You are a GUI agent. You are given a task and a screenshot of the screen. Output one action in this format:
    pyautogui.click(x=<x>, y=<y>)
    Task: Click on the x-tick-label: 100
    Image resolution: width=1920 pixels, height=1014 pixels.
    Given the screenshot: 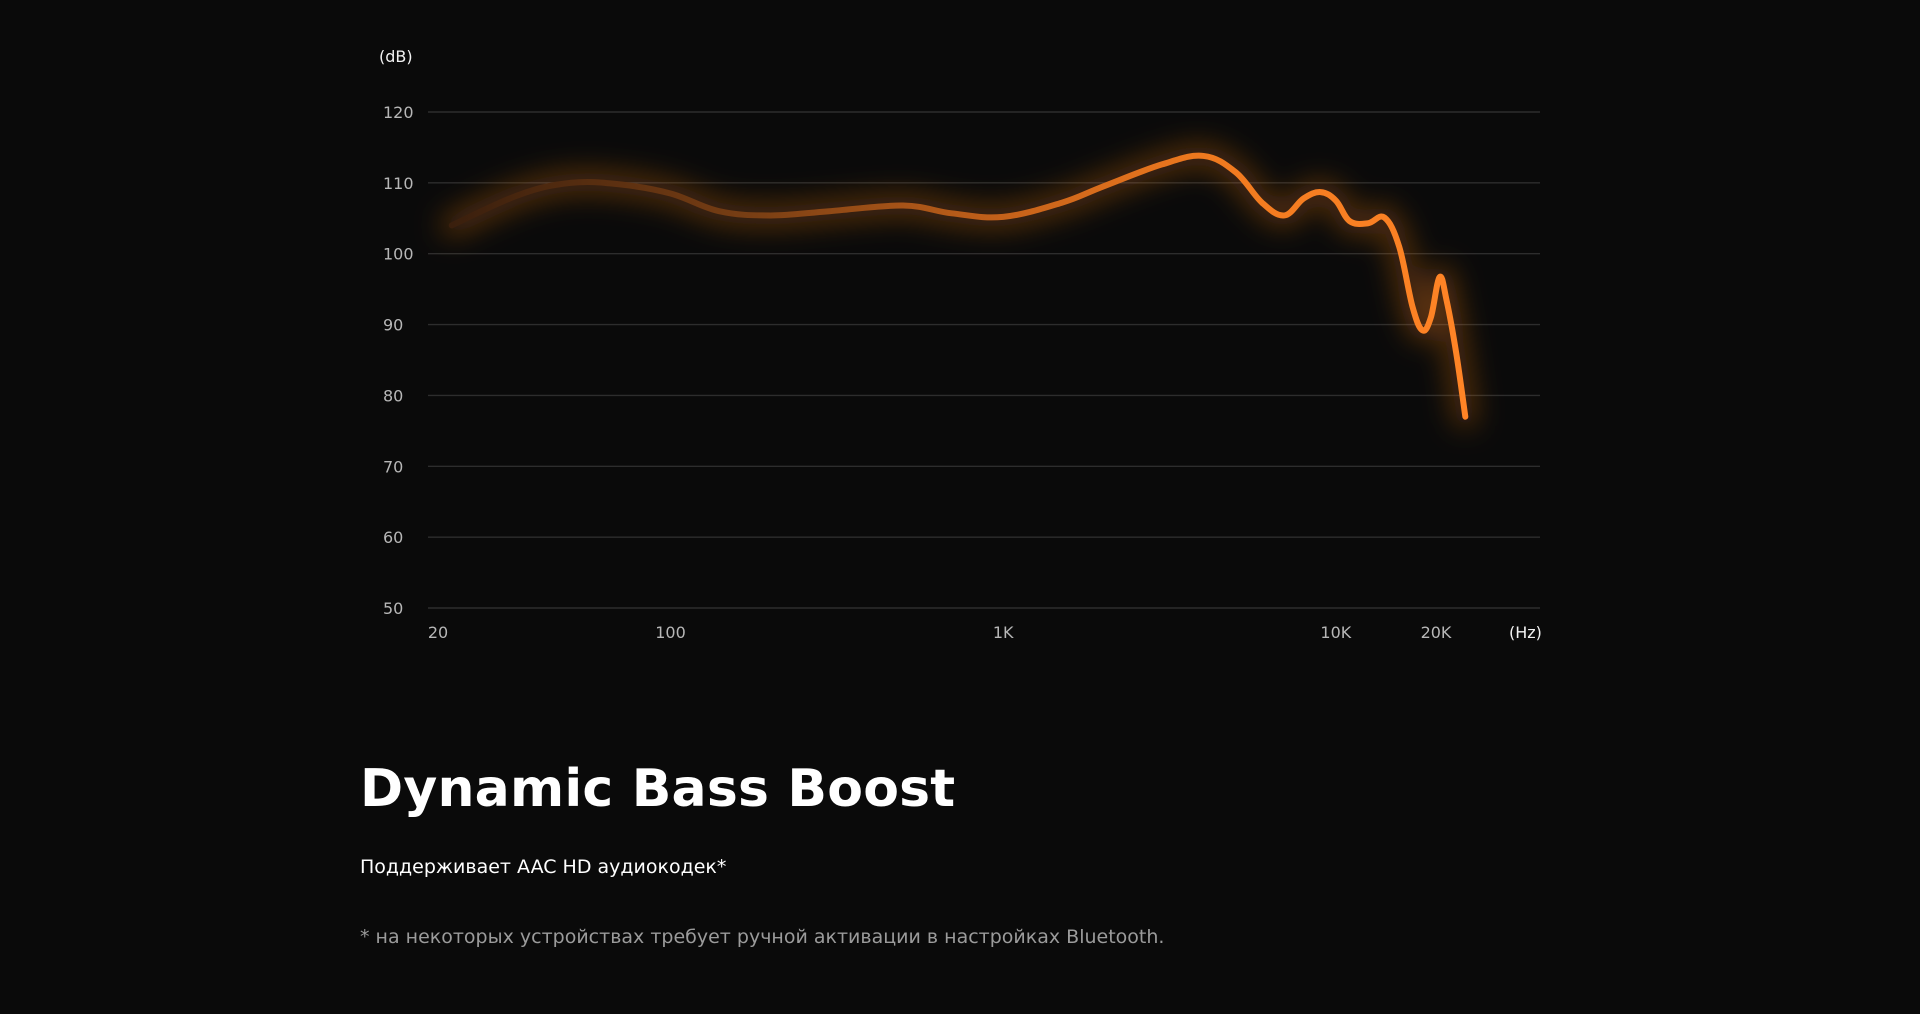 What is the action you would take?
    pyautogui.click(x=670, y=632)
    